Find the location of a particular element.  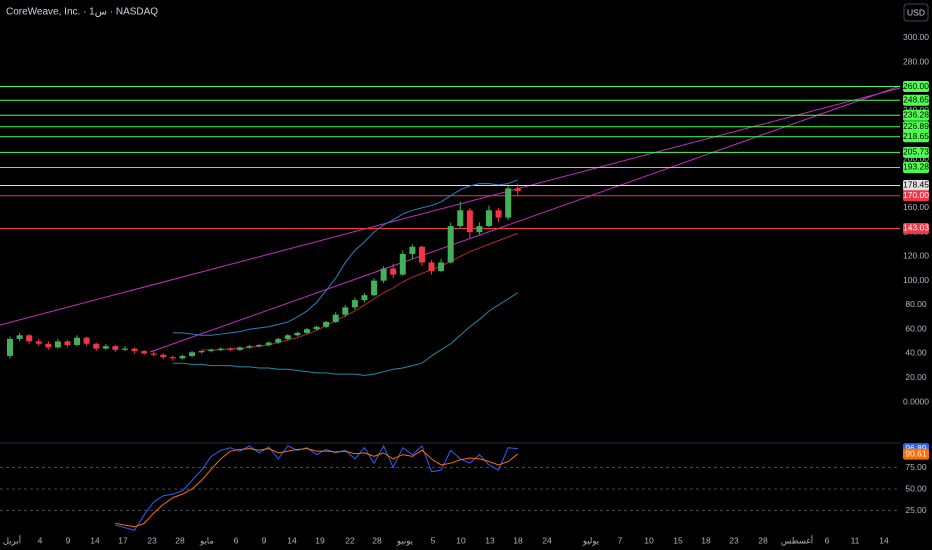

y-tick-label: 20.00 is located at coordinates (916, 377).